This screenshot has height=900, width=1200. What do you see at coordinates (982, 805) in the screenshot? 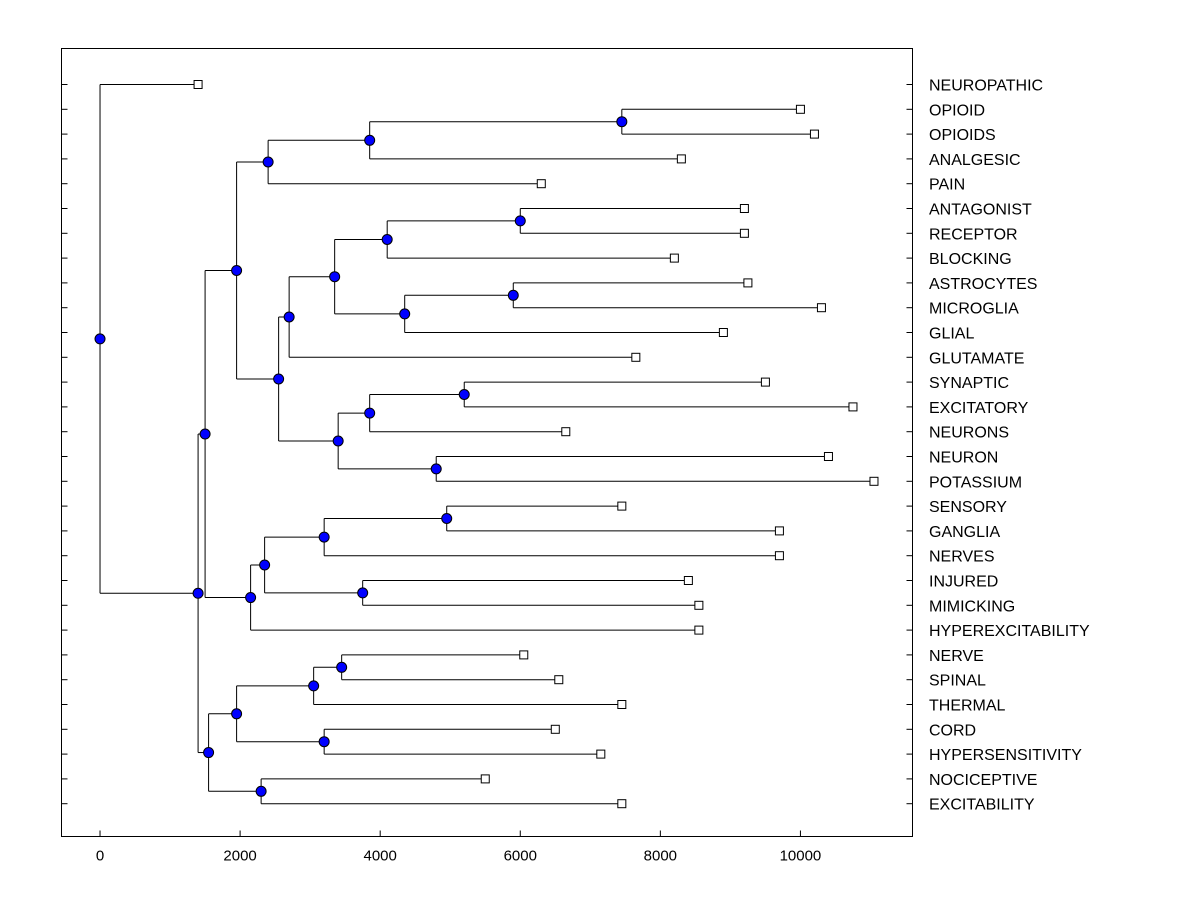
I see `leaf-label-excitability: EXCITABILITY` at bounding box center [982, 805].